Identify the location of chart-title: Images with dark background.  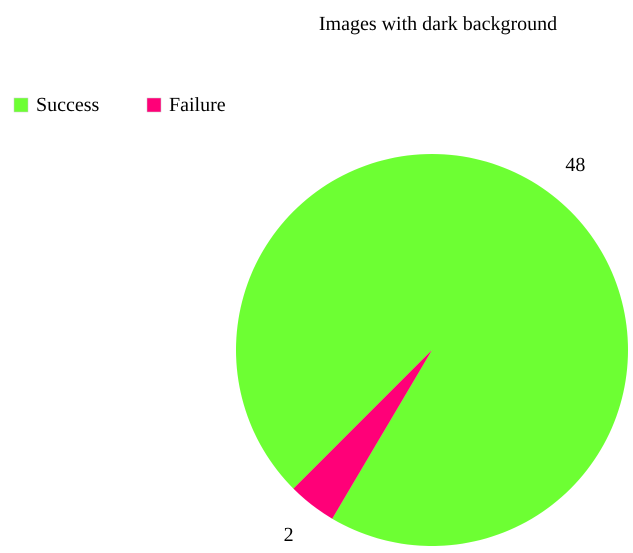
(438, 24).